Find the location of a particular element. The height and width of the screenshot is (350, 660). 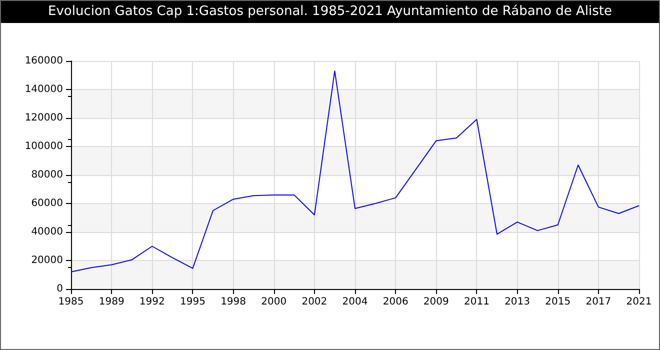

x-tick-label: 1989 is located at coordinates (111, 302).